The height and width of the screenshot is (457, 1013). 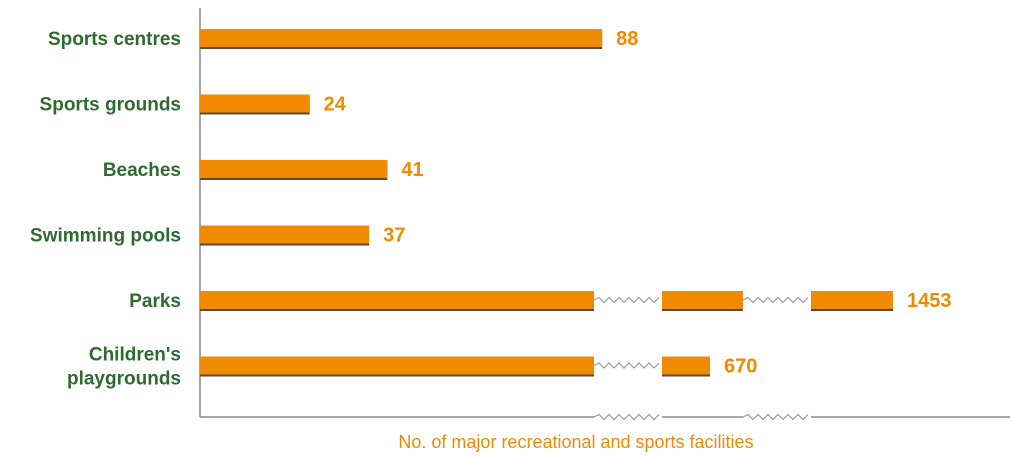 What do you see at coordinates (701, 332) in the screenshot?
I see `axis-break-markers` at bounding box center [701, 332].